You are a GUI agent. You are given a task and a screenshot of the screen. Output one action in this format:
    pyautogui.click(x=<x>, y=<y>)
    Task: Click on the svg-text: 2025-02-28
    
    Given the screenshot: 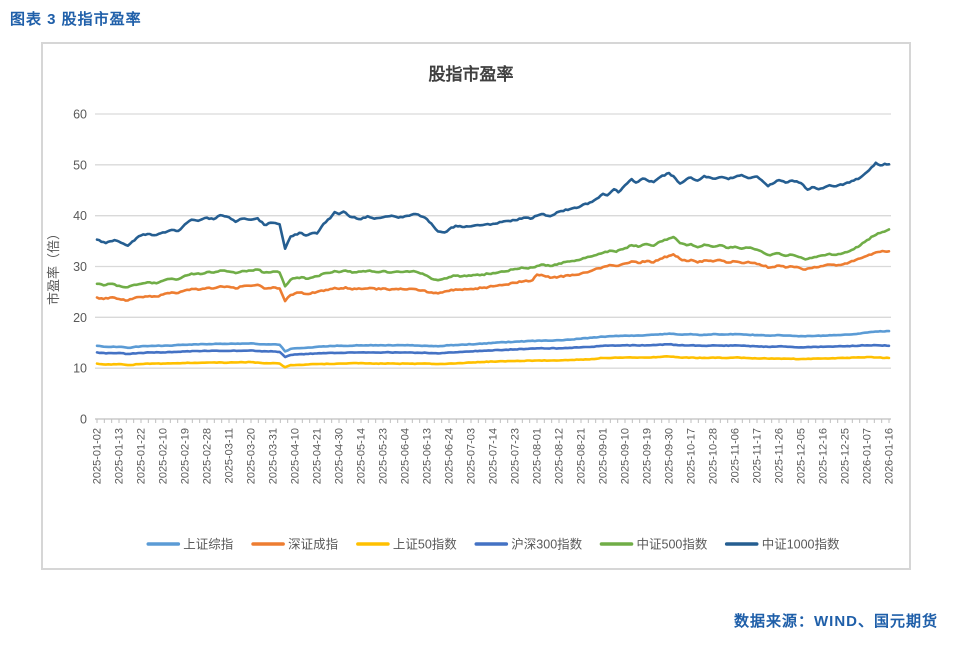 What is the action you would take?
    pyautogui.click(x=208, y=456)
    